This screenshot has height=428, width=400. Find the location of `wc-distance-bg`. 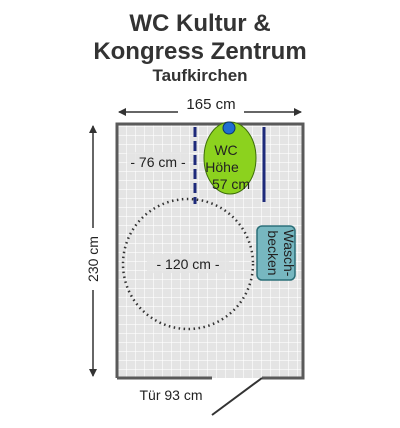

wc-distance-bg is located at coordinates (158, 161).